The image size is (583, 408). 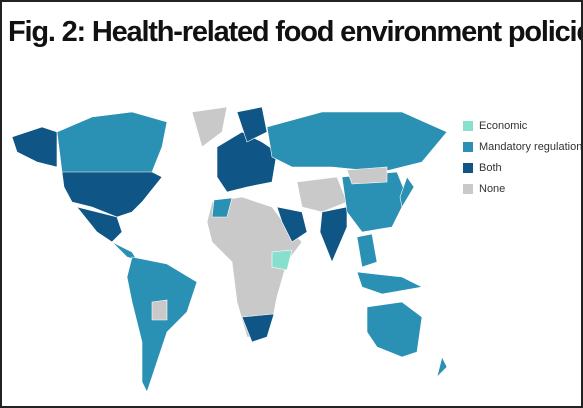 What do you see at coordinates (374, 202) in the screenshot?
I see `china` at bounding box center [374, 202].